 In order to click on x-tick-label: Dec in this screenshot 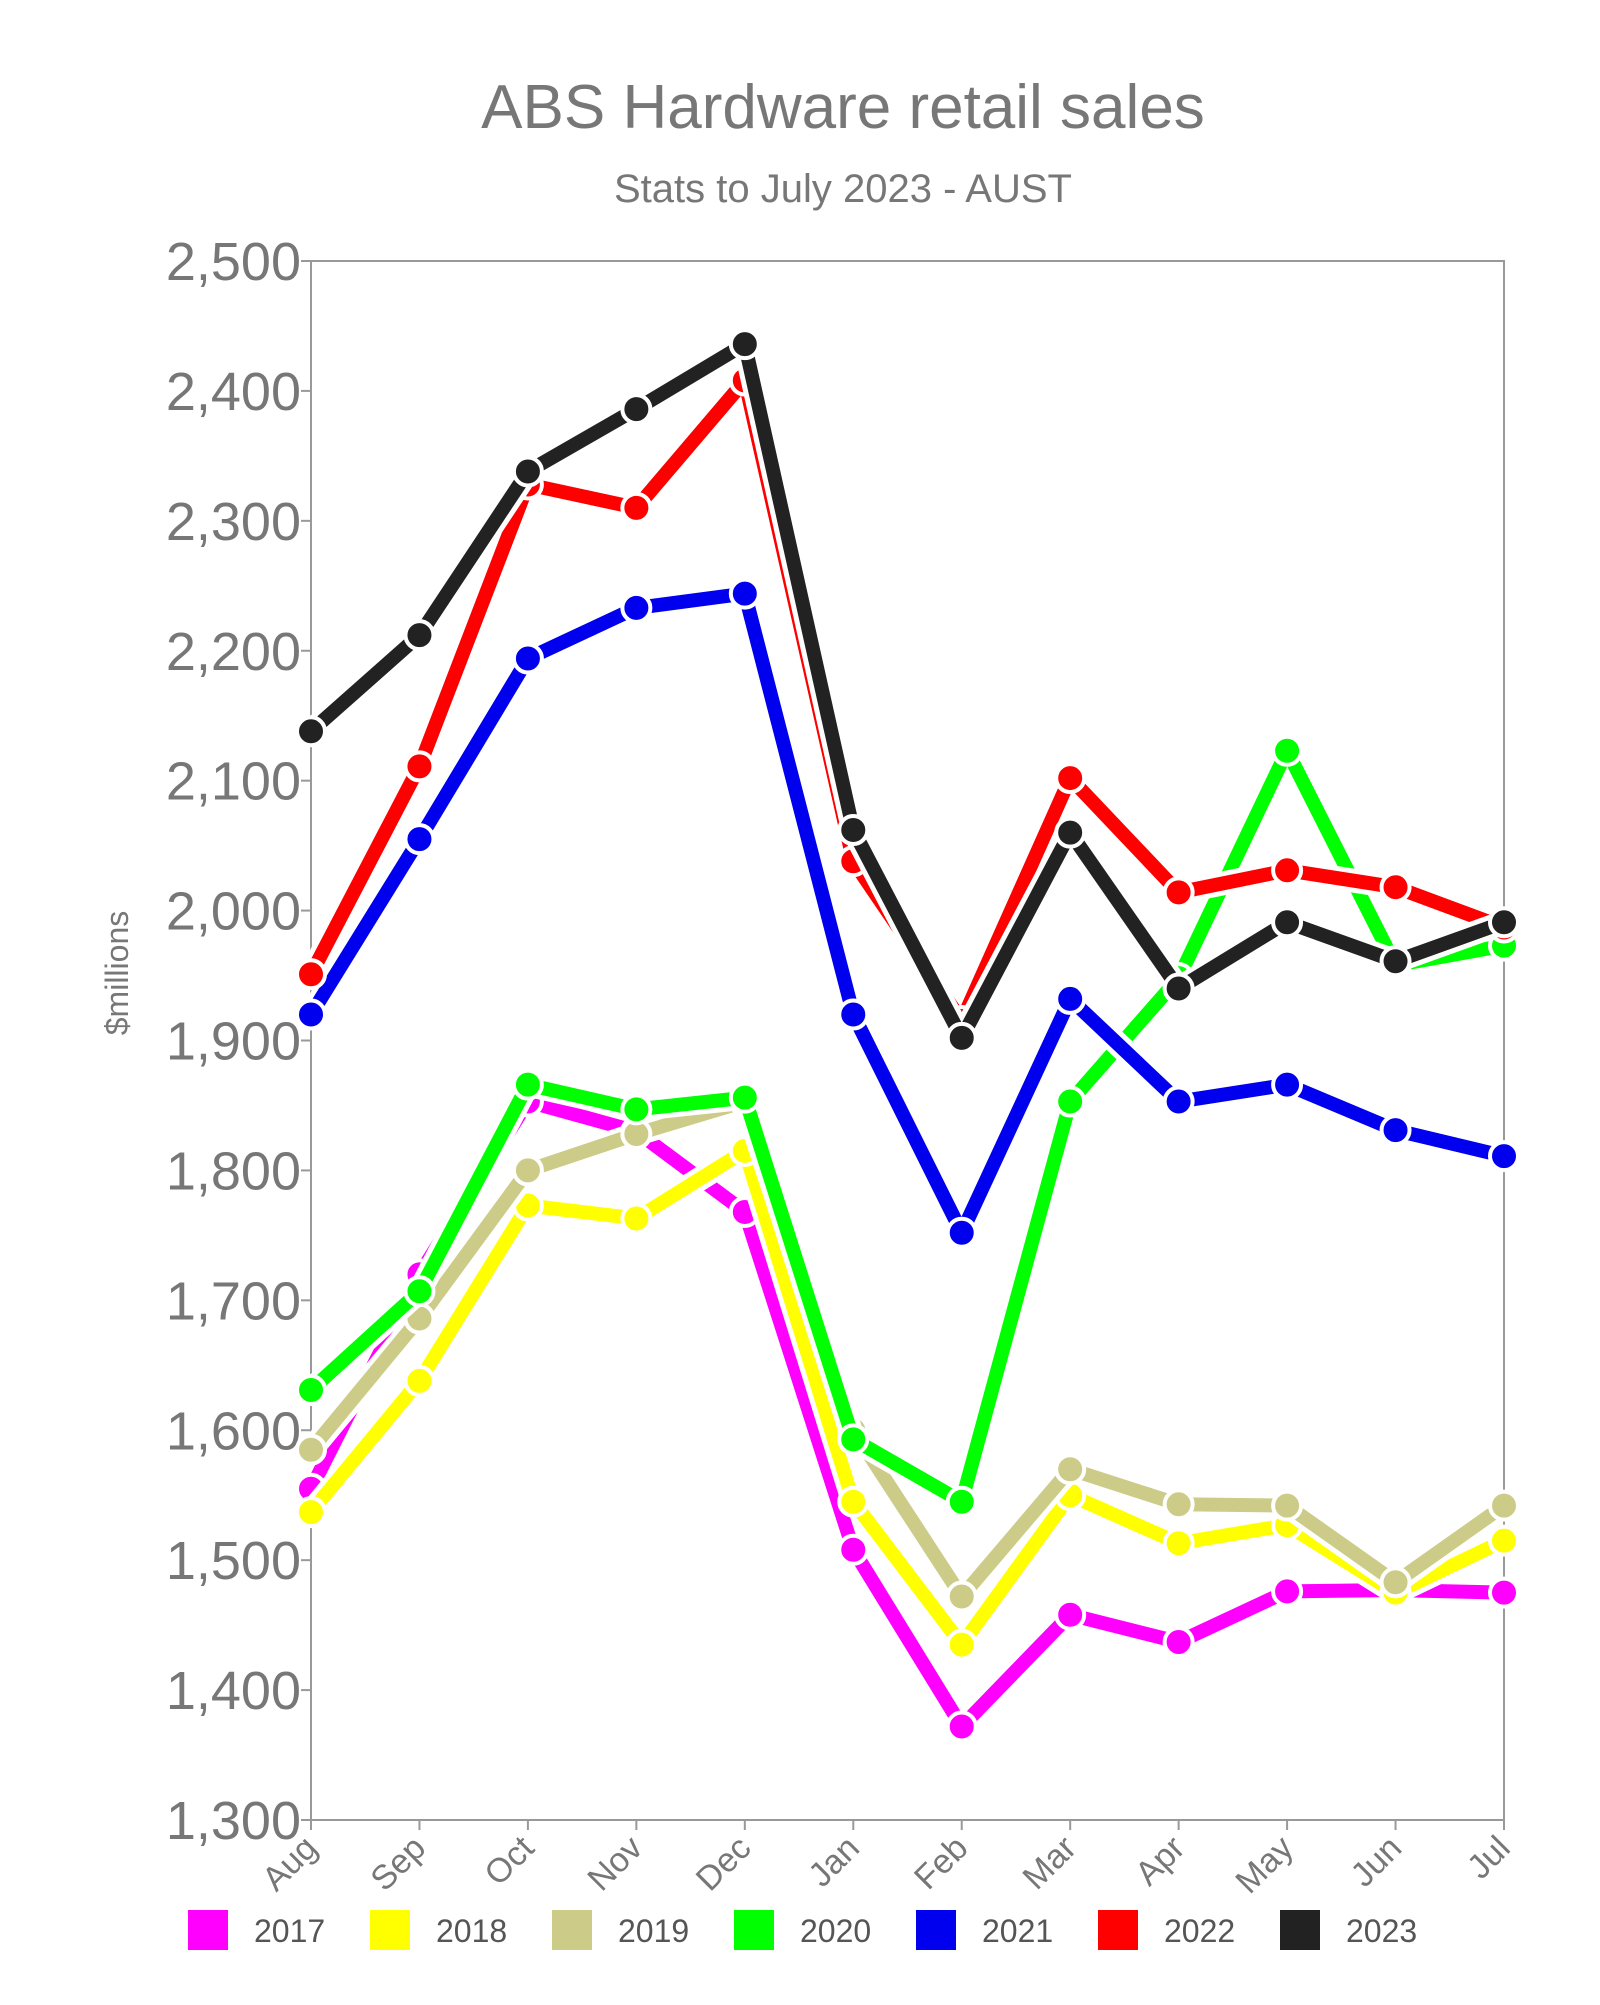, I will do `click(724, 1864)`.